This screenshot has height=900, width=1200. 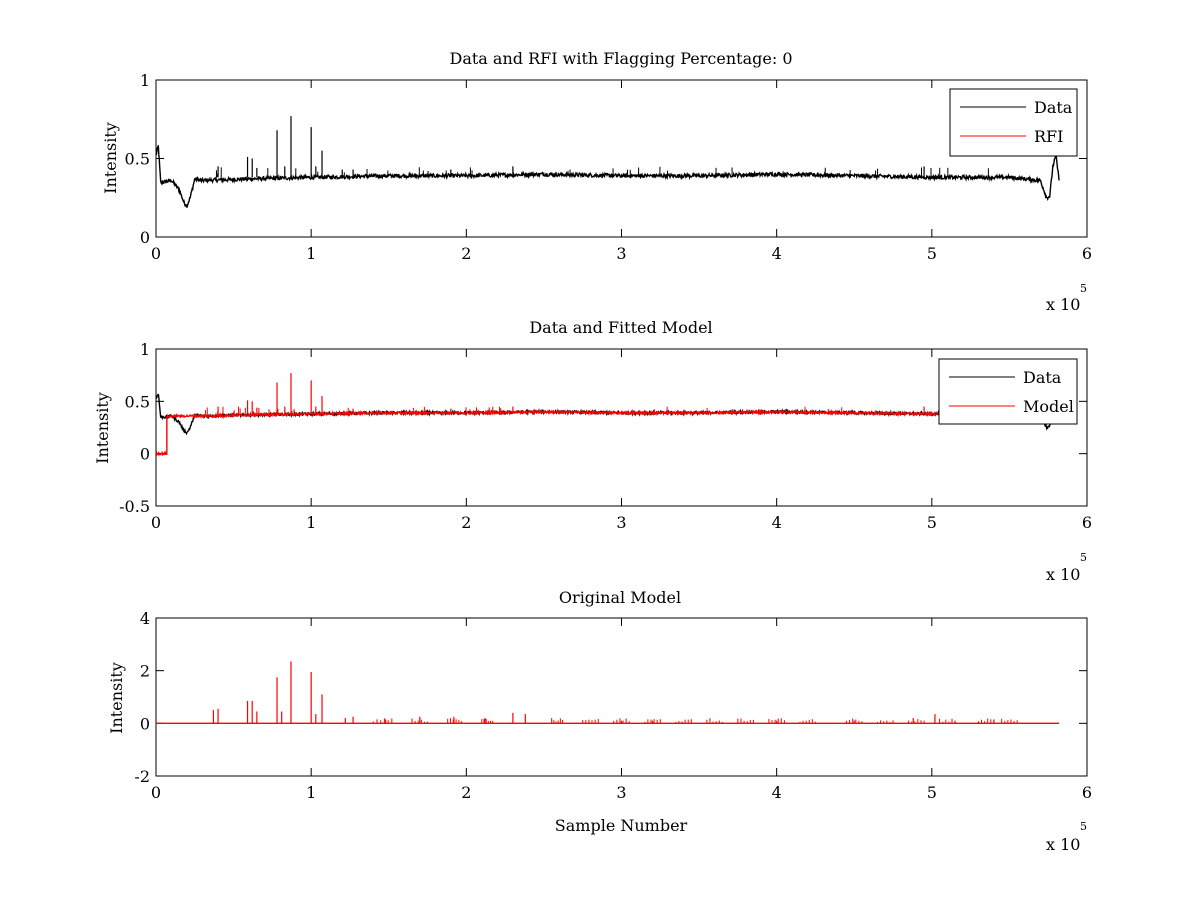 I want to click on panel-2-y-tick-label: -0.5, so click(x=134, y=506).